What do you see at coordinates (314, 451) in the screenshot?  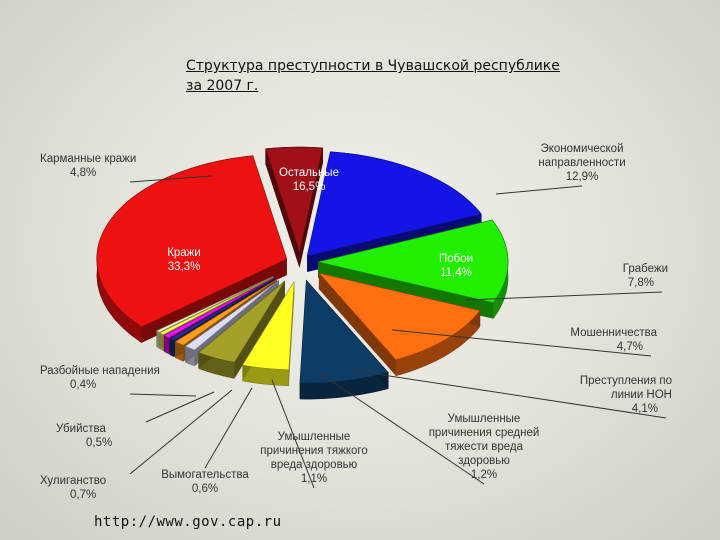 I see `pie-name-label: причинения тяжкого` at bounding box center [314, 451].